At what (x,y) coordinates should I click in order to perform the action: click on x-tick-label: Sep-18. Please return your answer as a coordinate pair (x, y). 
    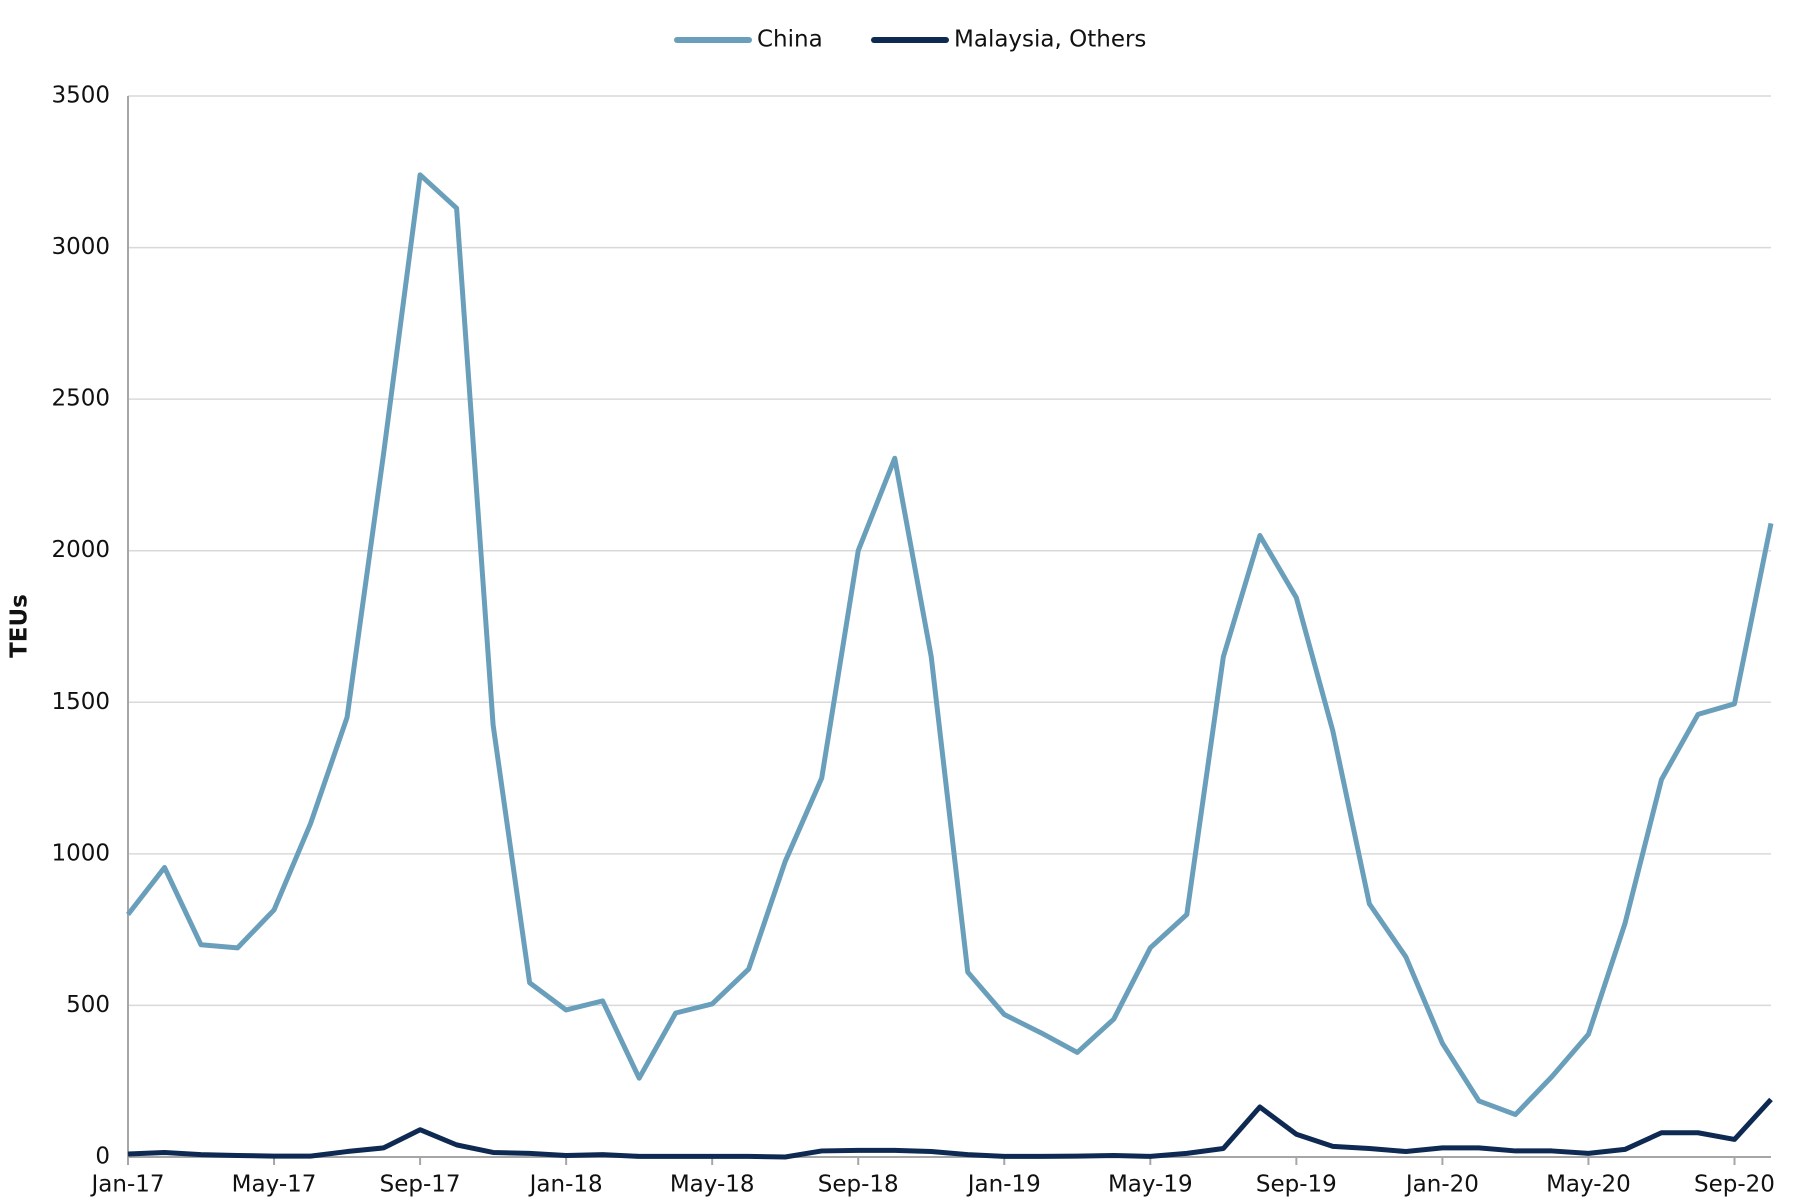
    Looking at the image, I should click on (858, 1185).